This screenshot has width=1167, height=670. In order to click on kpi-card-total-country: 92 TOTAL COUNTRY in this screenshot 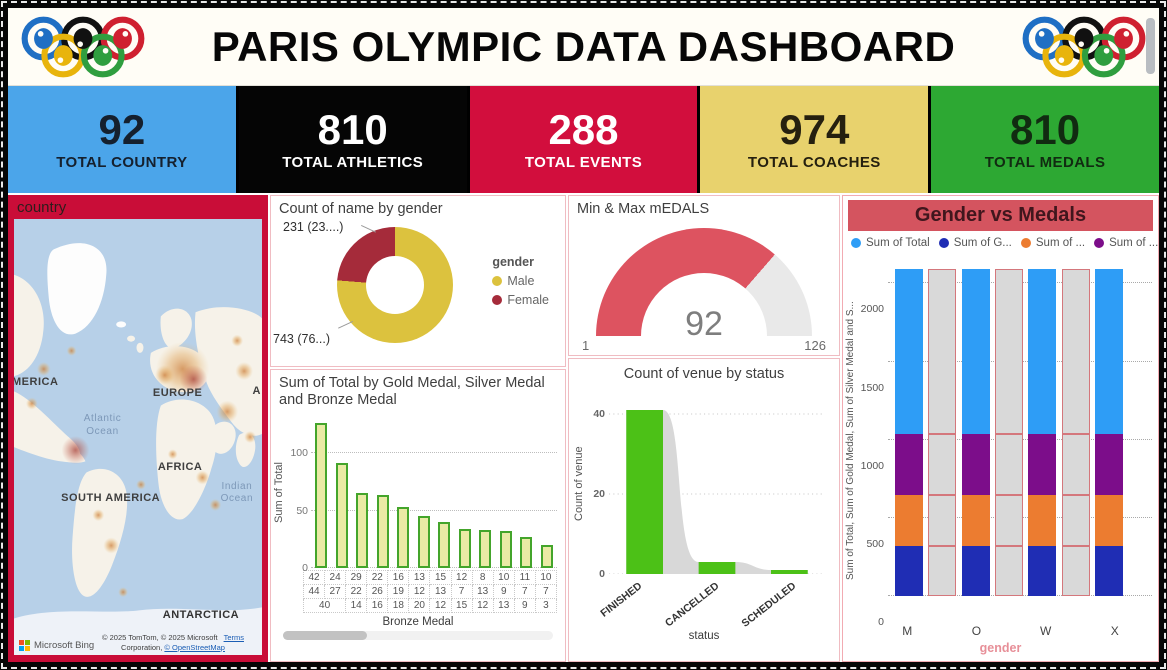, I will do `click(122, 139)`.